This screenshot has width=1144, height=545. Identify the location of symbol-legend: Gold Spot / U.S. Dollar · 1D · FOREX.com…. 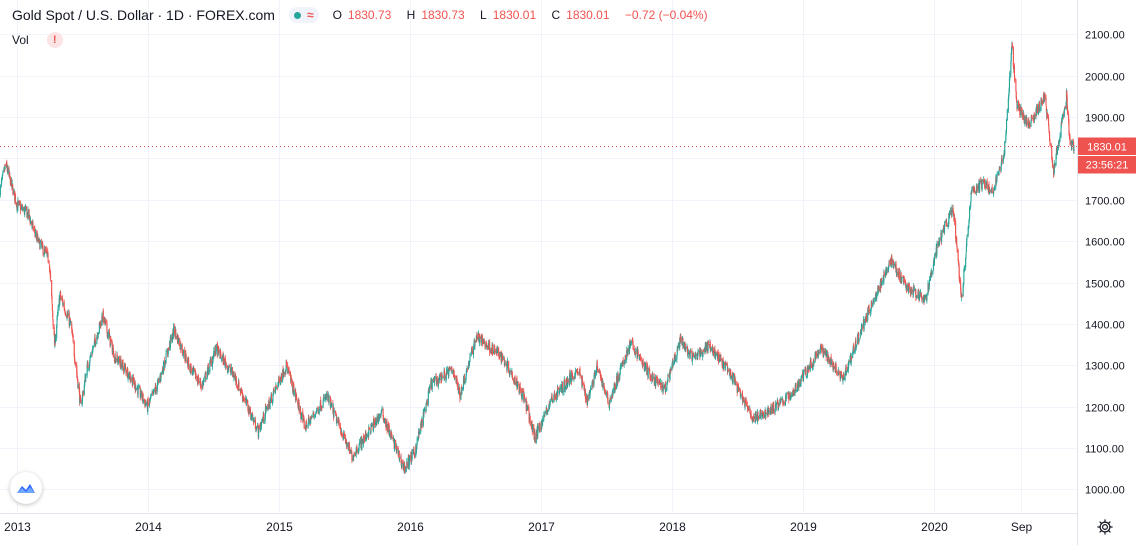
(363, 15).